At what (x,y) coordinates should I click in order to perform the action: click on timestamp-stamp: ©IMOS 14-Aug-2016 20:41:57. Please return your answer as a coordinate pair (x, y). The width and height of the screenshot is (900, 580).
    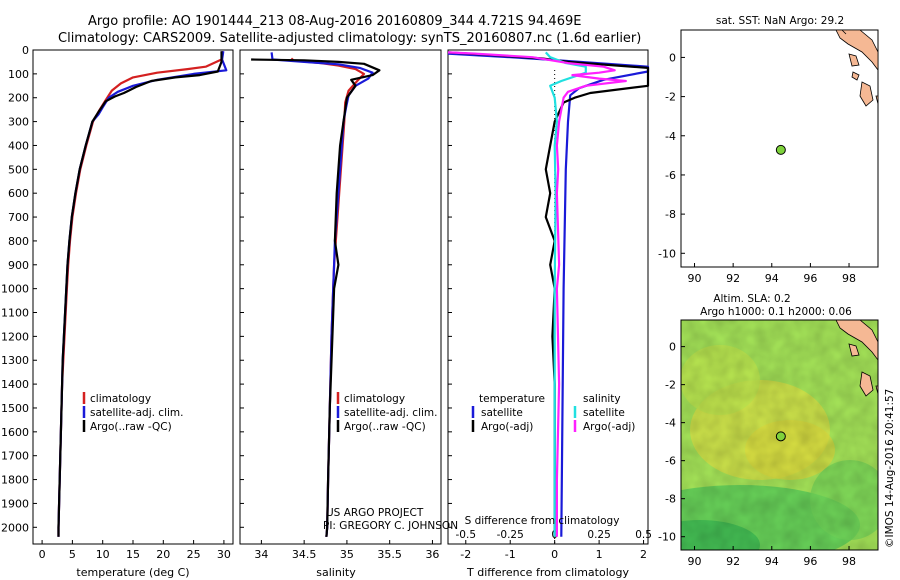
    Looking at the image, I should click on (890, 468).